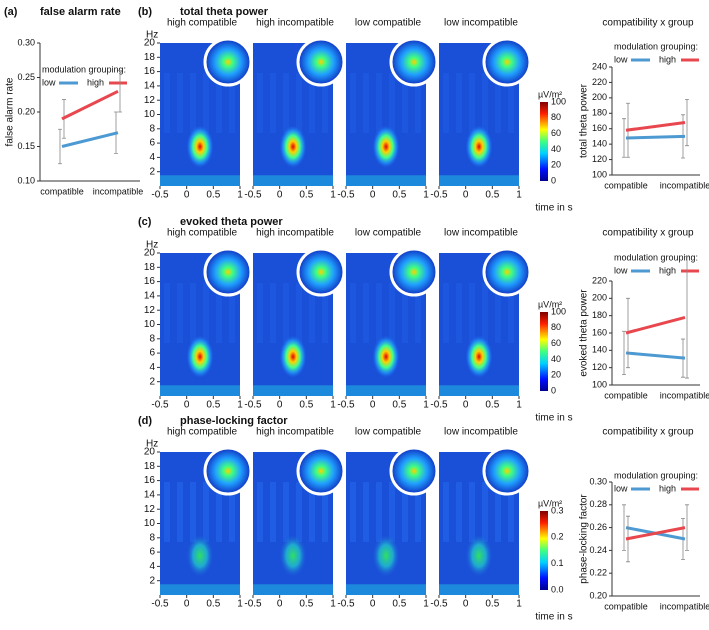  I want to click on colorbar-tick-label: 0.0, so click(557, 589).